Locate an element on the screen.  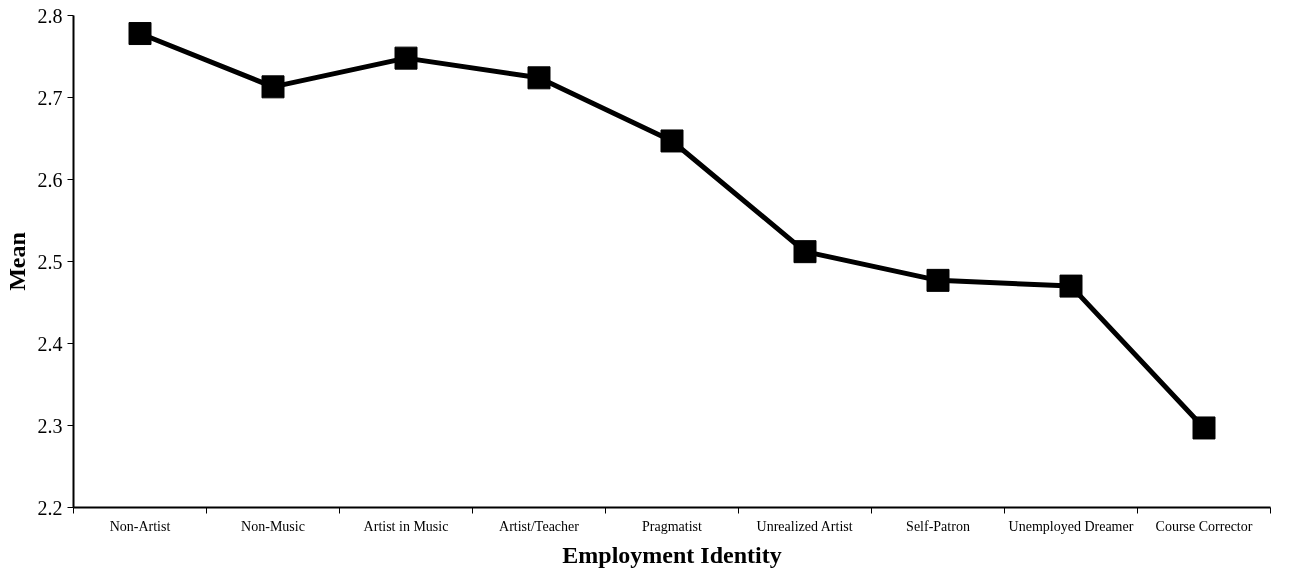
x-tick-label: Unrealized Artist is located at coordinates (804, 526).